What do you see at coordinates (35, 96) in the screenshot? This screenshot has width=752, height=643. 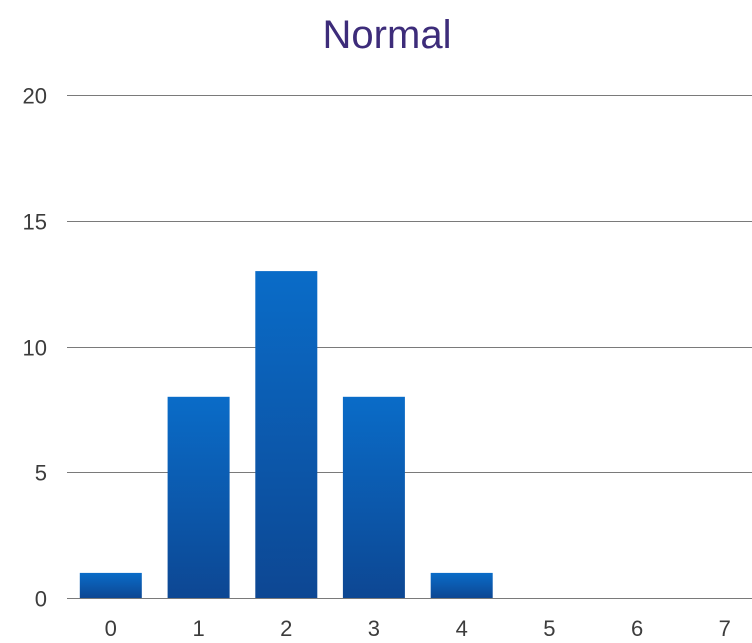 I see `y-tick-label: 20` at bounding box center [35, 96].